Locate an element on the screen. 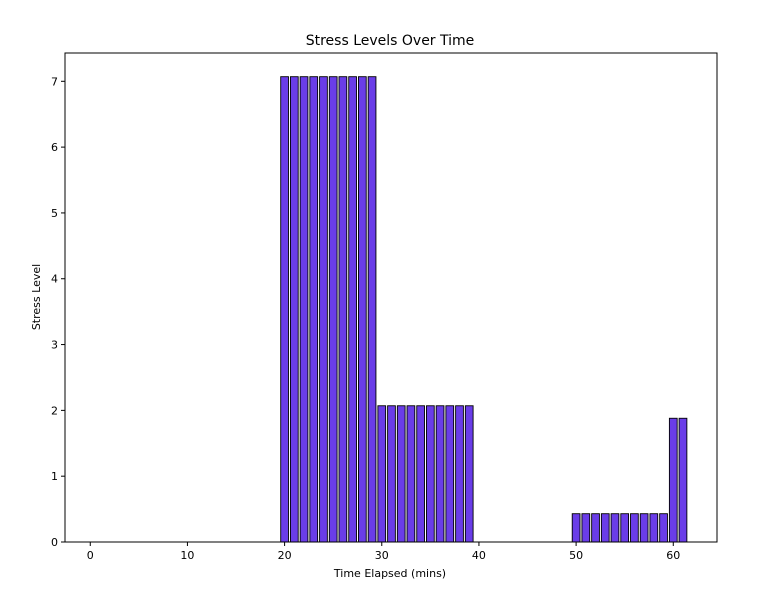 This screenshot has height=612, width=778. x-tick-label-60: 60 is located at coordinates (673, 555).